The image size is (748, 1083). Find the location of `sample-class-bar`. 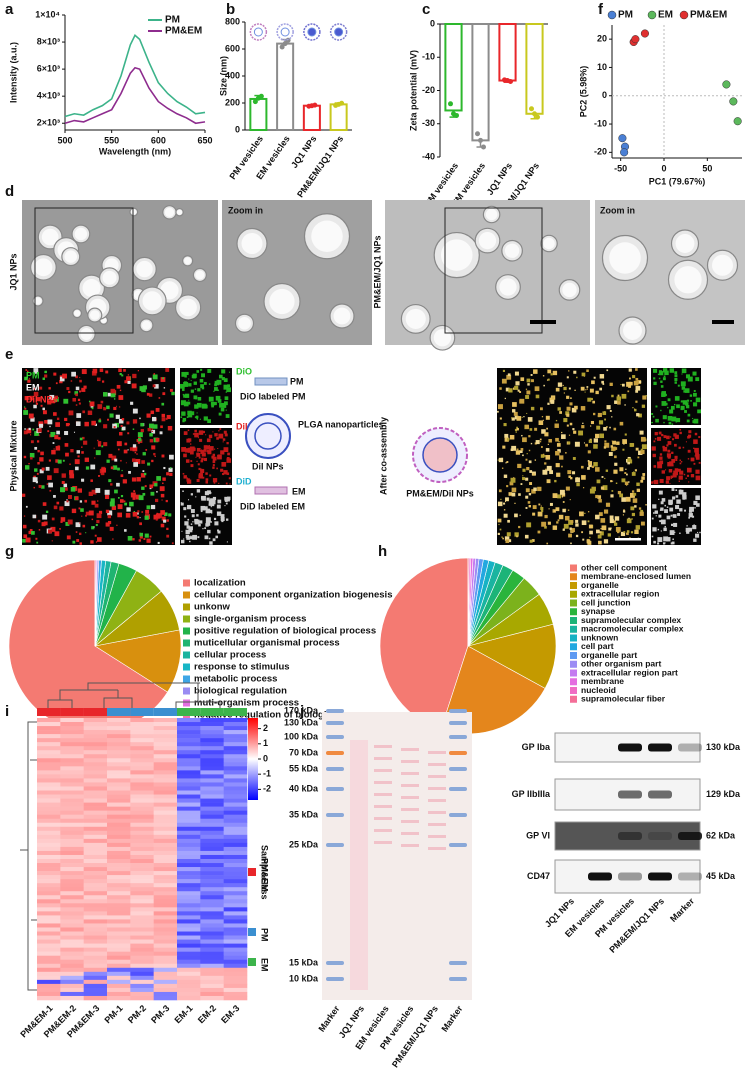

sample-class-bar is located at coordinates (235, 712).